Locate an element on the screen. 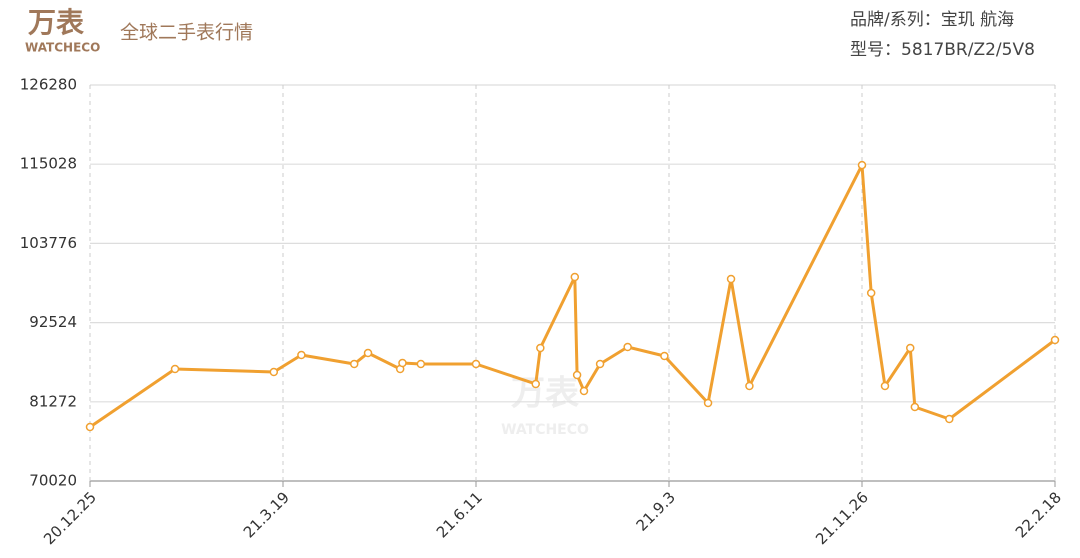  x-tick-label: 20.12.25 is located at coordinates (70, 518).